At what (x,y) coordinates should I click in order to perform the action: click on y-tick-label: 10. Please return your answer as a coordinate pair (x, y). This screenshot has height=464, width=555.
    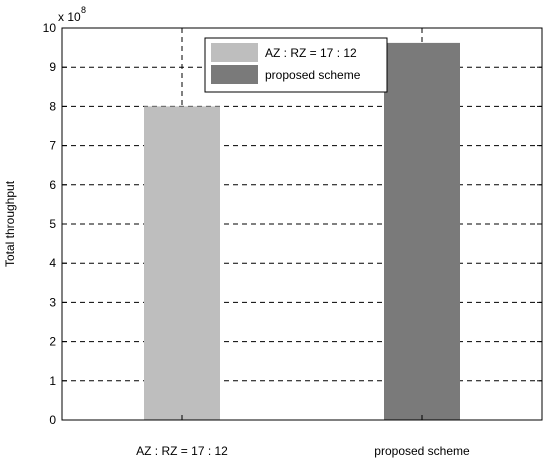
    Looking at the image, I should click on (50, 28).